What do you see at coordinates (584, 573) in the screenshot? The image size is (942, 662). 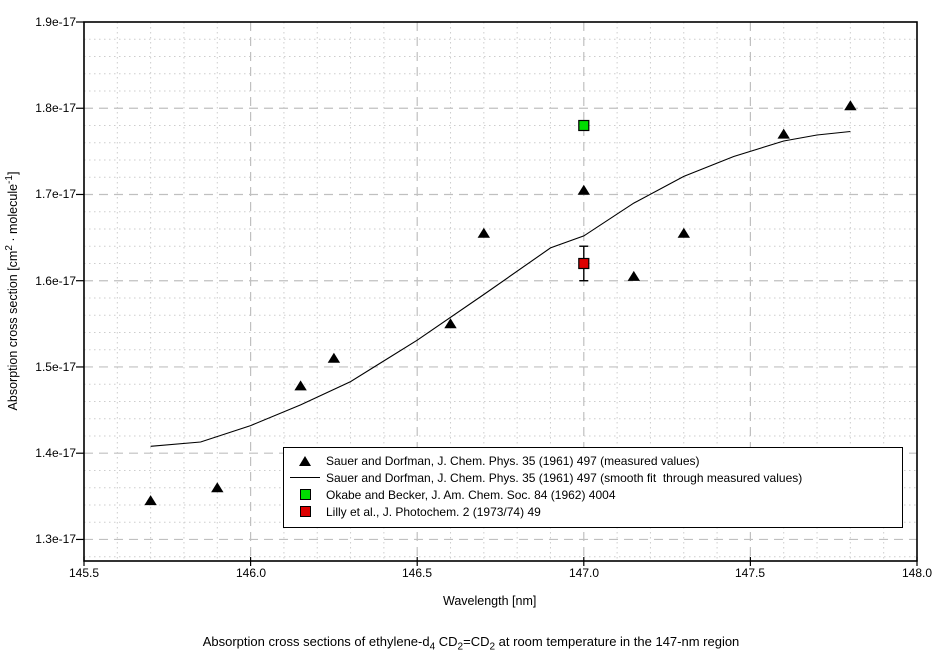 I see `x-tick-label: 147.0` at bounding box center [584, 573].